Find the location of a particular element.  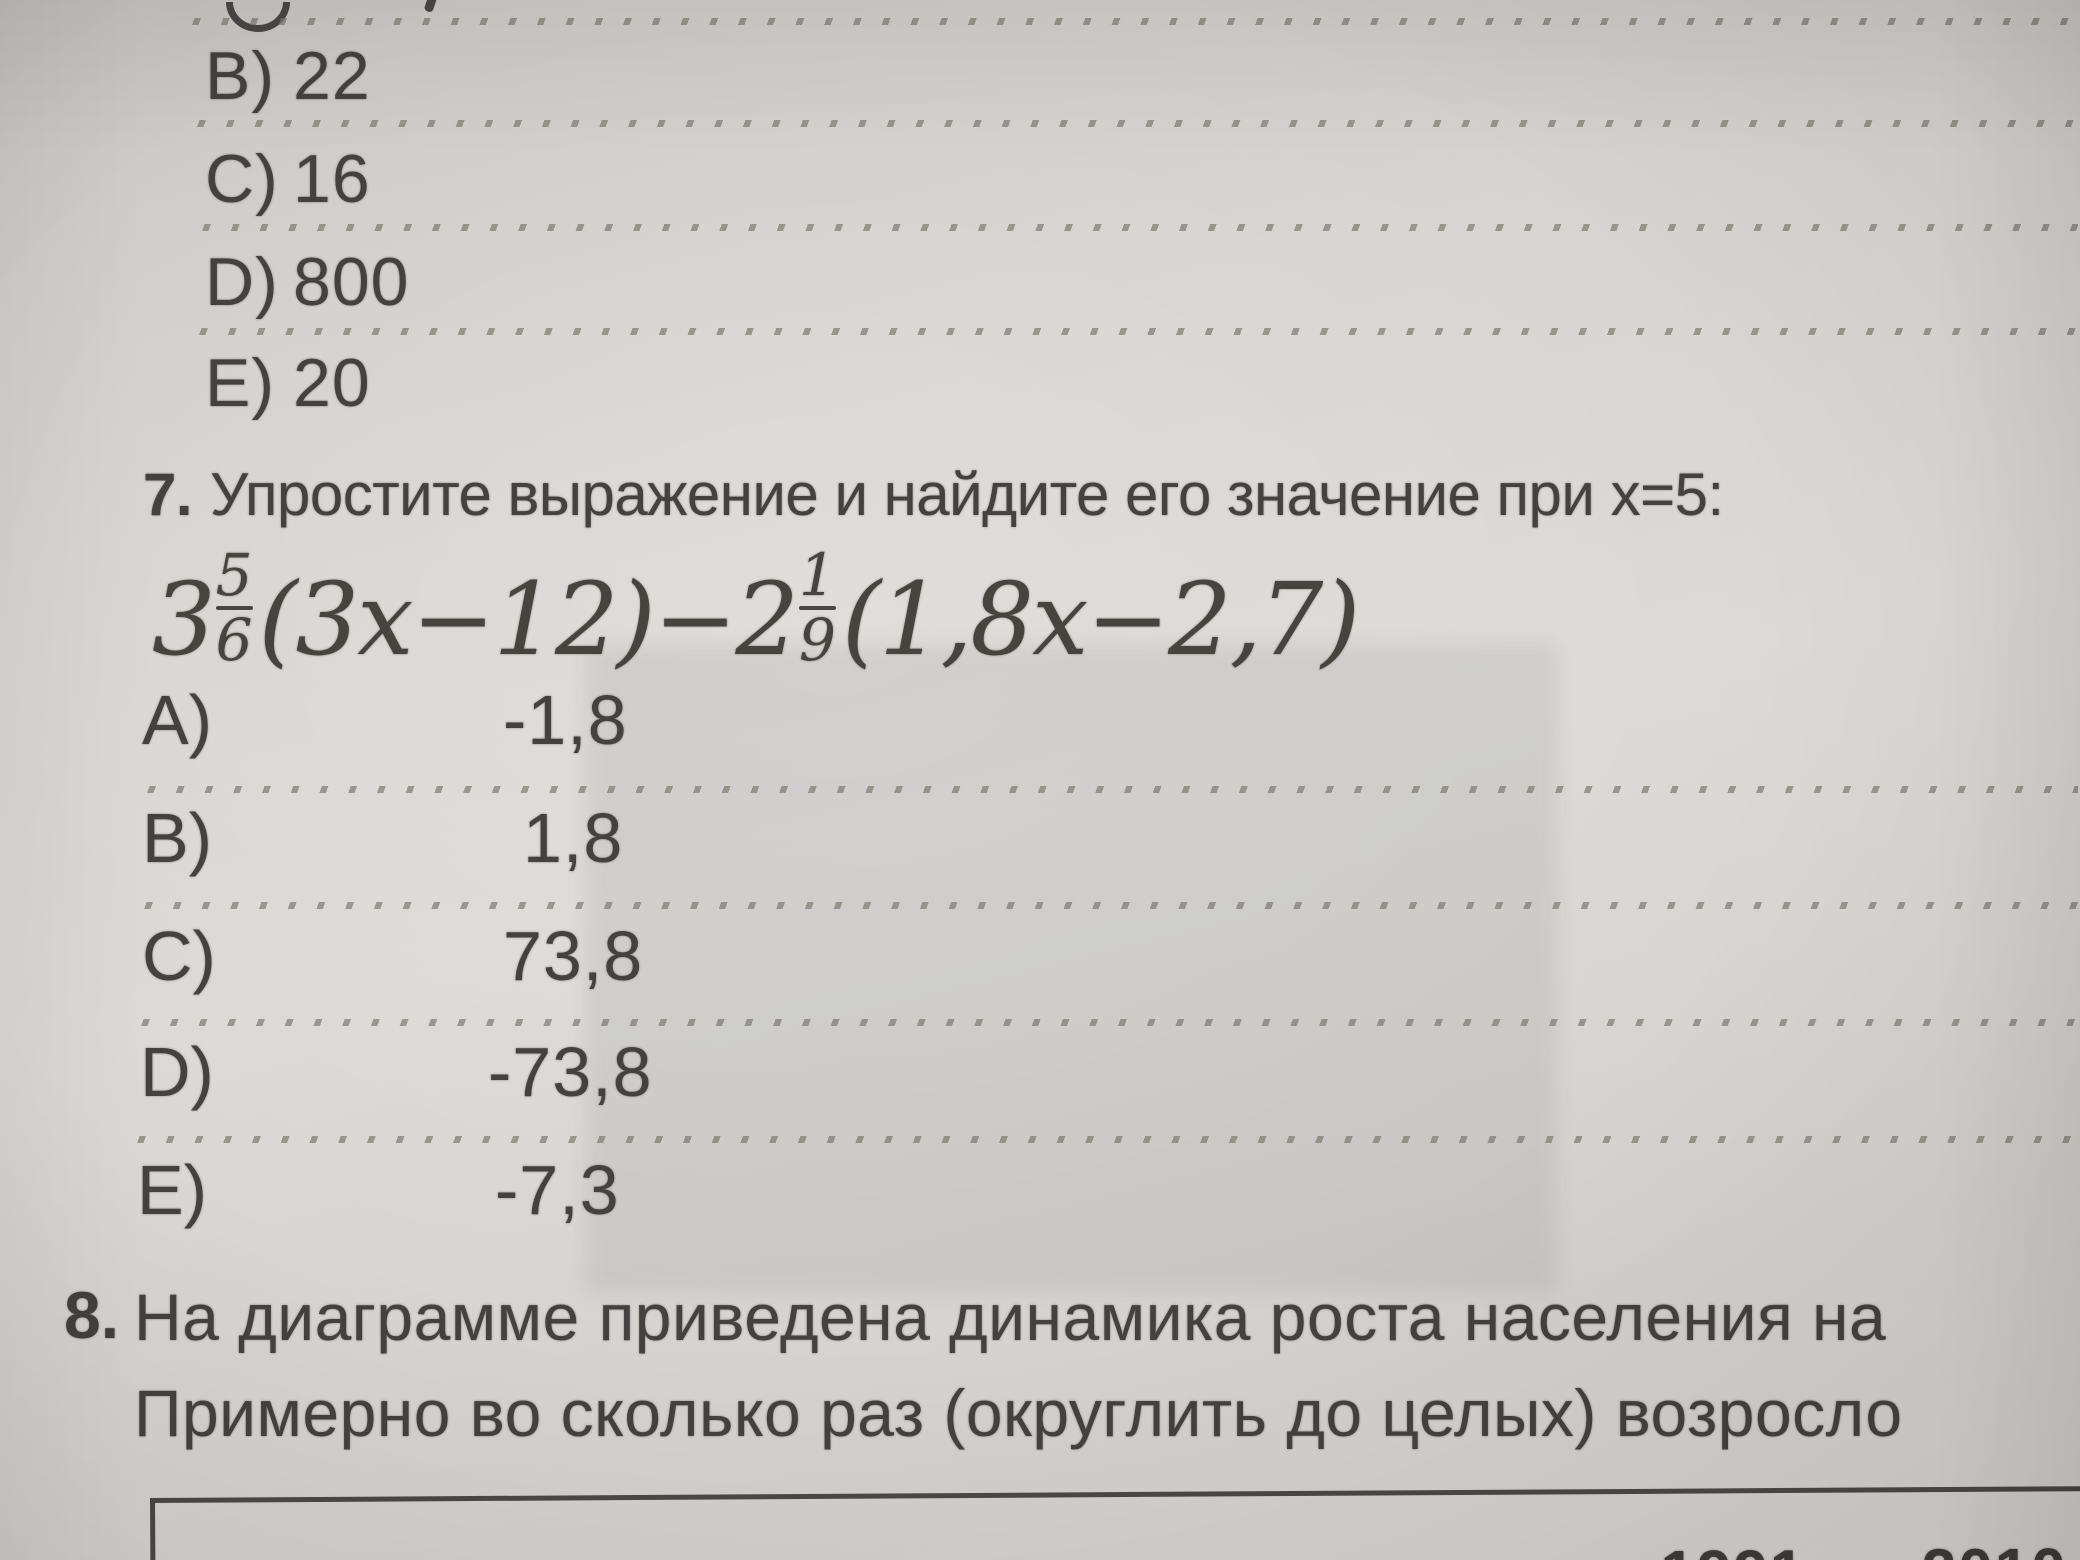

fraction-denominator: 6 is located at coordinates (234, 640).